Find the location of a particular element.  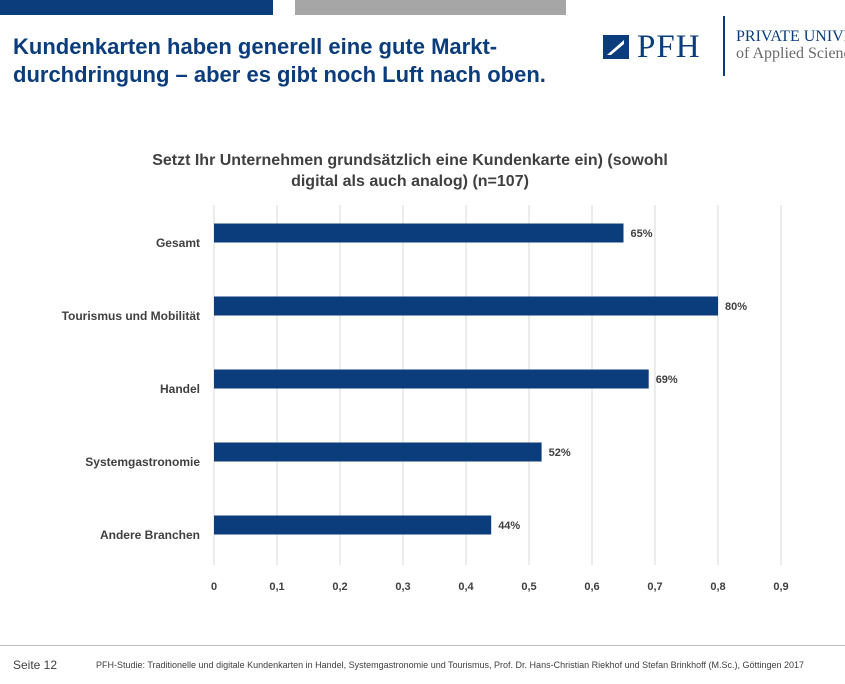

x-tick-label: 0,6 is located at coordinates (591, 587).